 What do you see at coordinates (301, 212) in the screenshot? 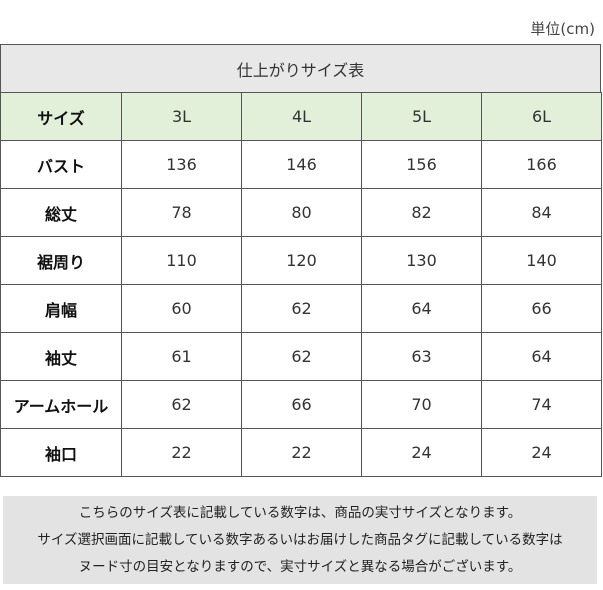
I see `value-cell: 80` at bounding box center [301, 212].